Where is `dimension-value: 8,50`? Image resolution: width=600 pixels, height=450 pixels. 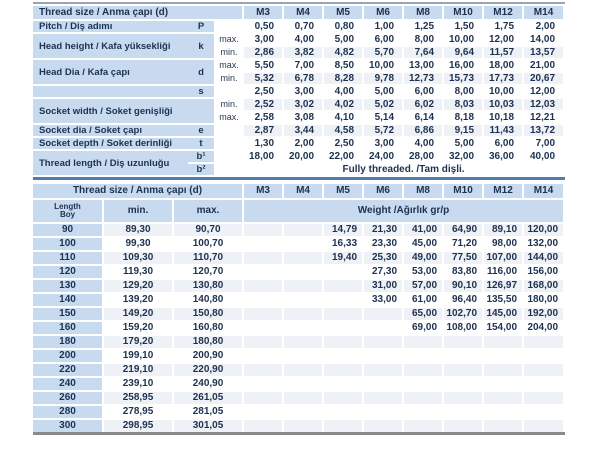 dimension-value: 8,50 is located at coordinates (343, 65).